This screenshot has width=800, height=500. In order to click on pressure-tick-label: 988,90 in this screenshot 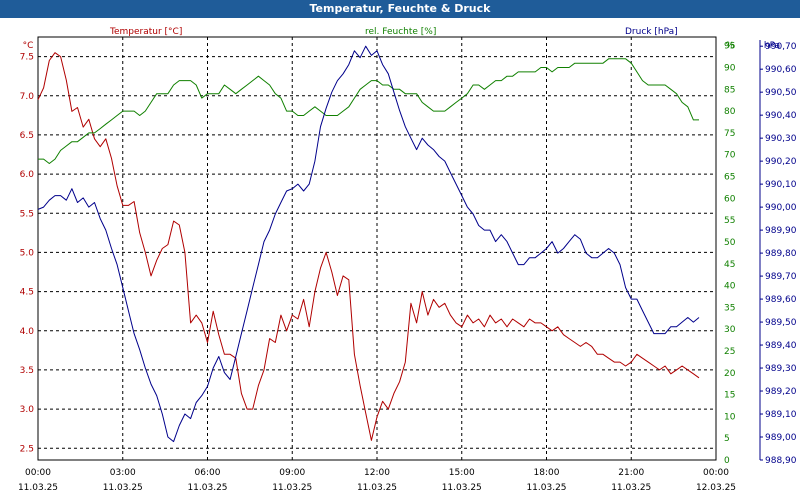, I will do `click(781, 461)`.